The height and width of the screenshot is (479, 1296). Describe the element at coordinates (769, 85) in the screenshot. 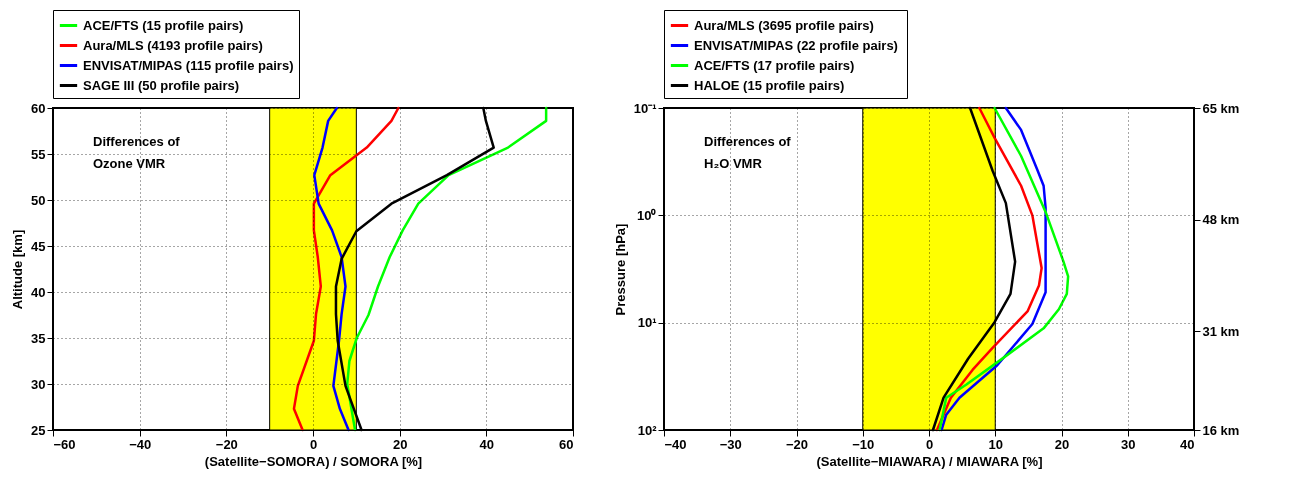

I see `legend-label: HALOE (15 profile pairs)` at that location.